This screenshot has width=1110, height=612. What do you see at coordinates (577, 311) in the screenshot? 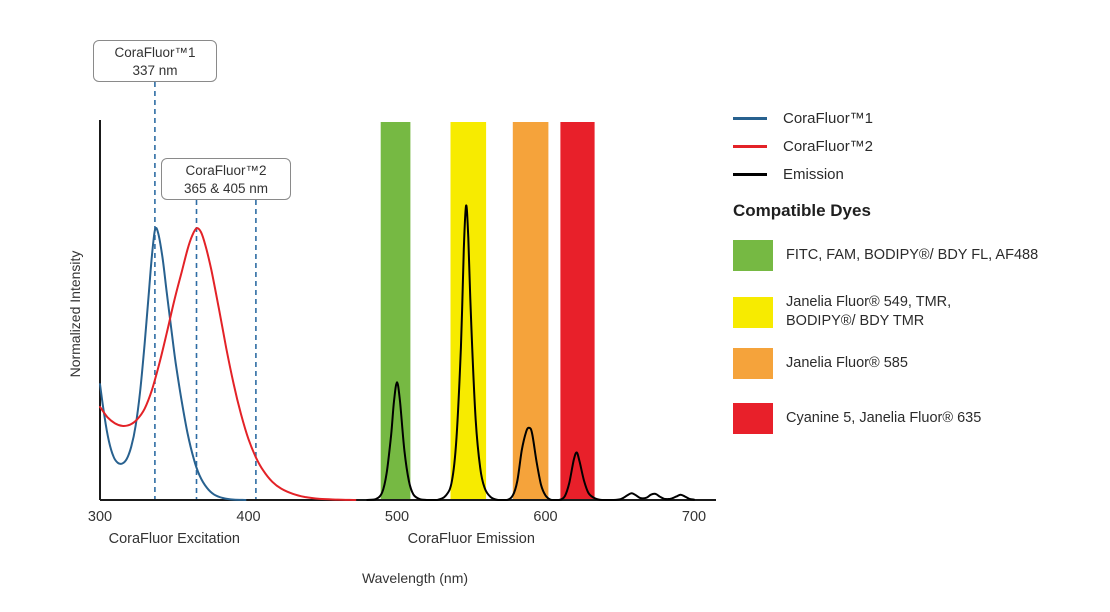
I see `dye-band-red` at bounding box center [577, 311].